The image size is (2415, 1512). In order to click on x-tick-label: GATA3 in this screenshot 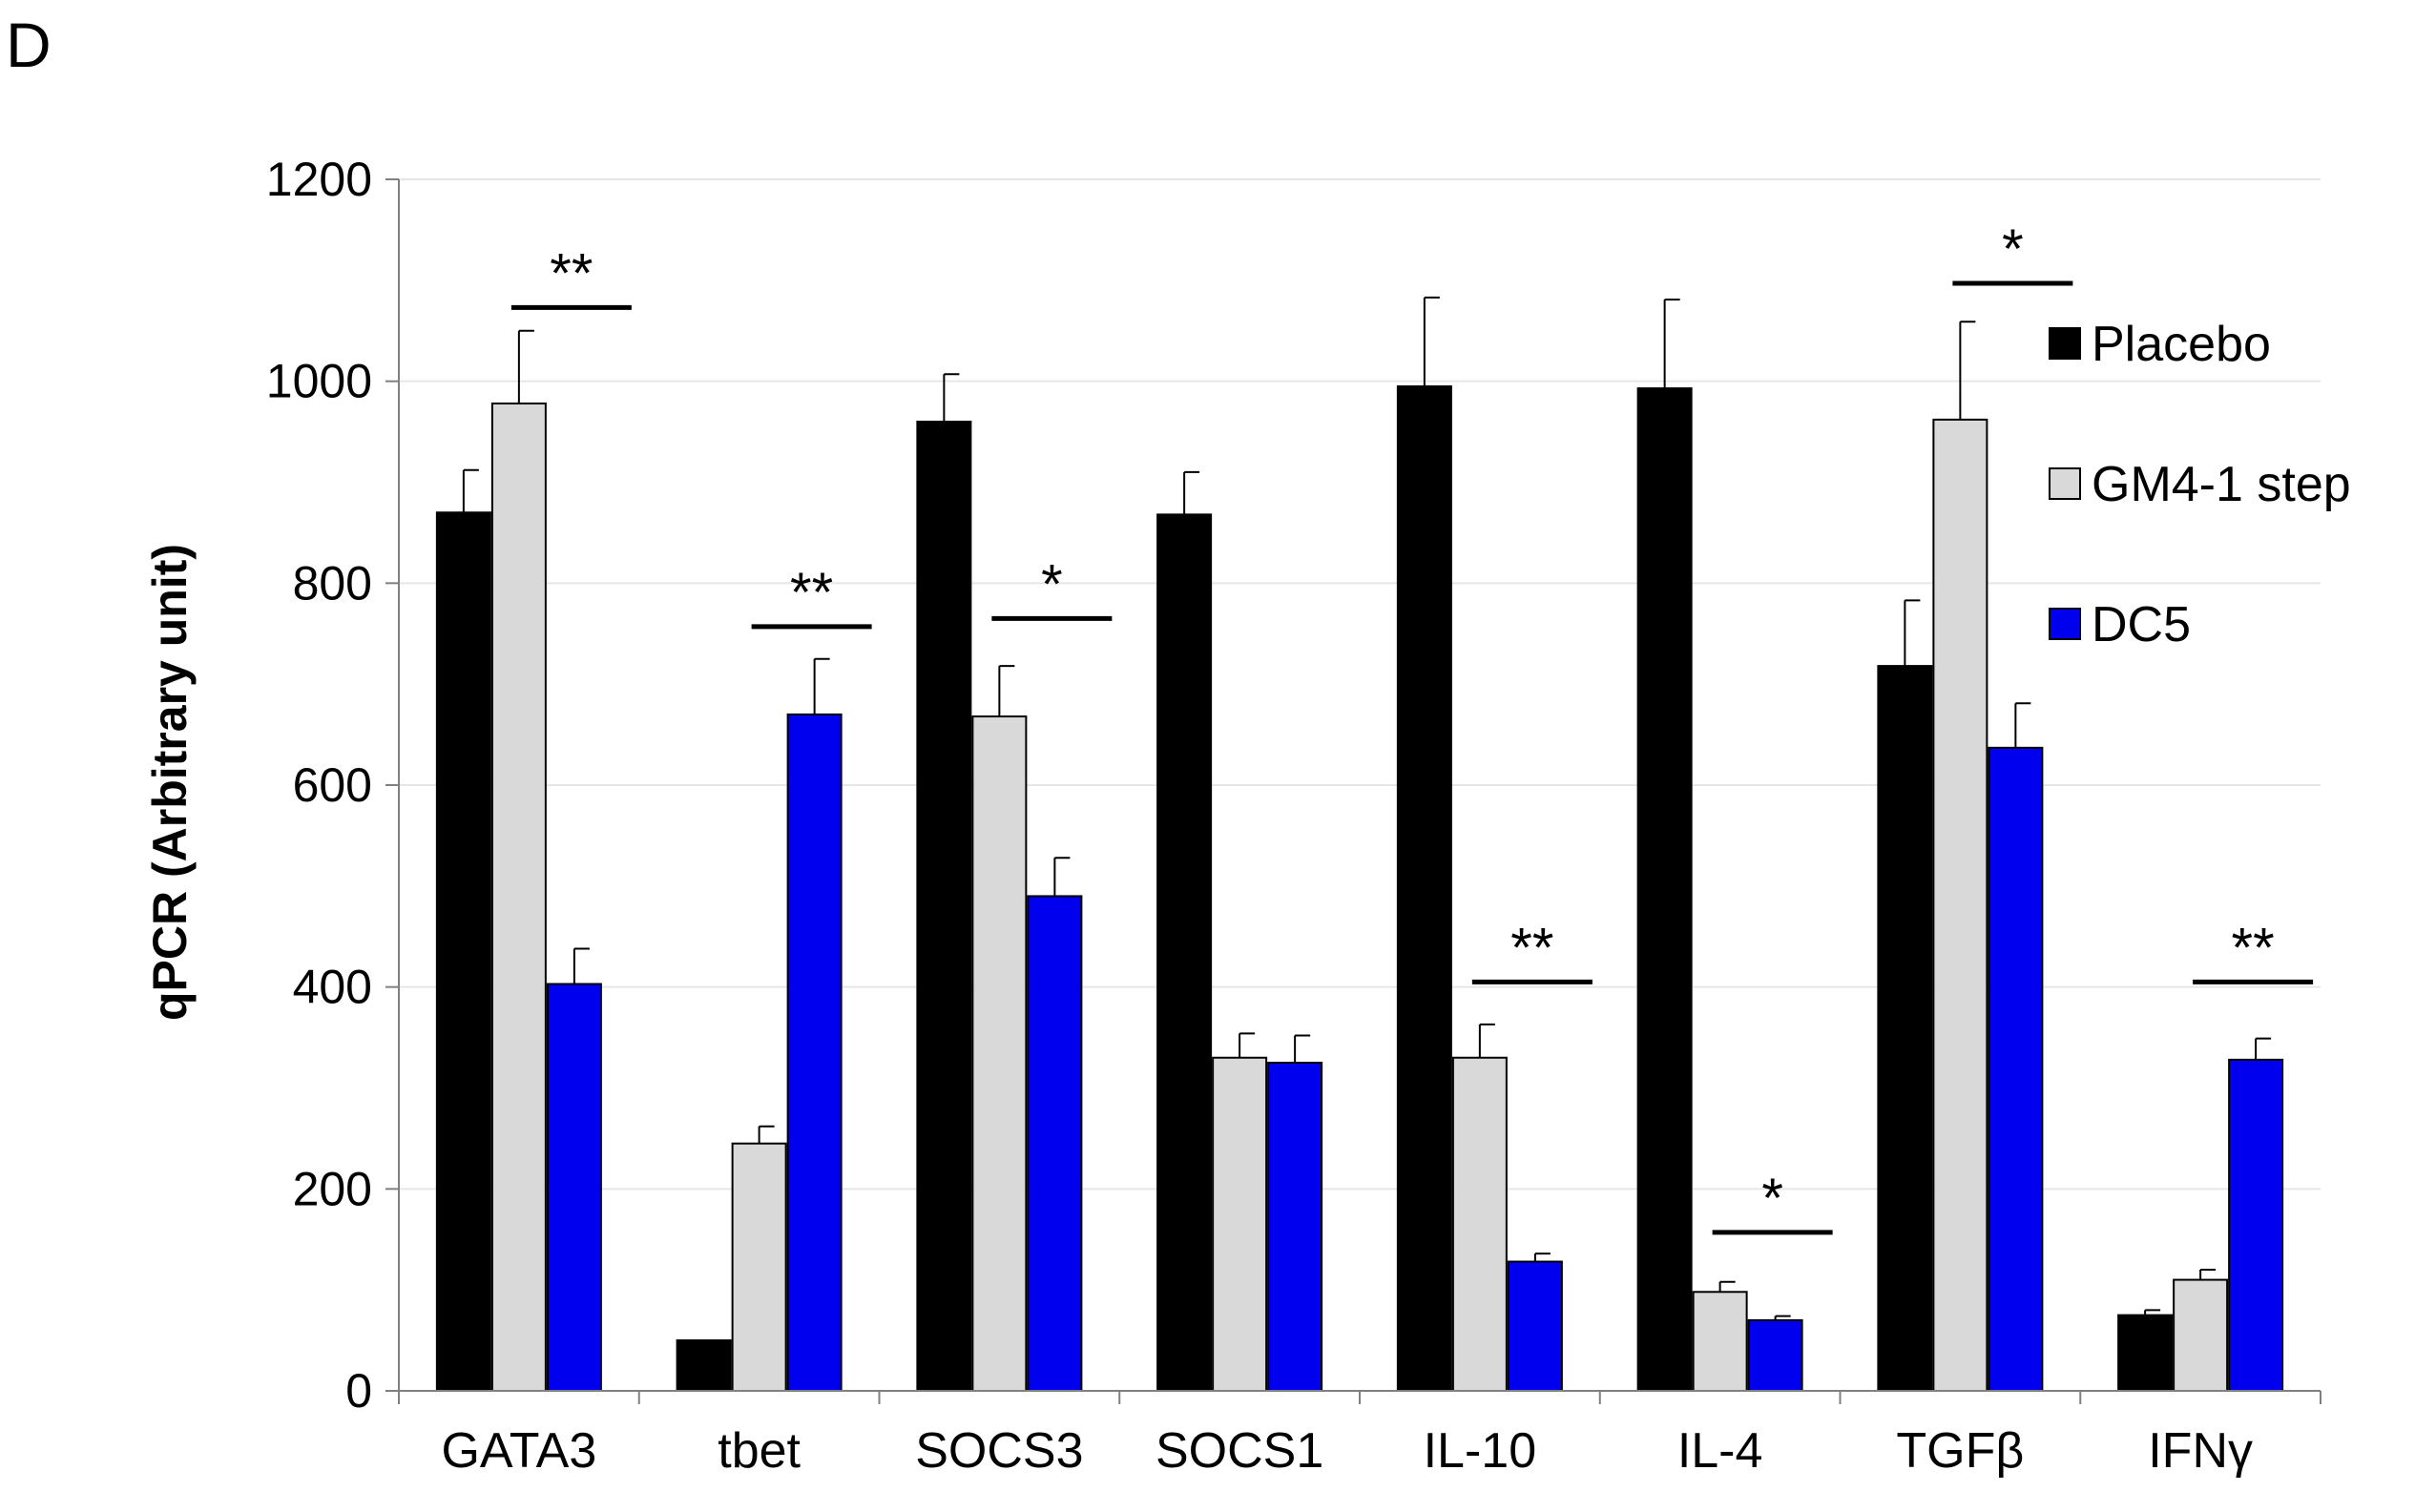, I will do `click(518, 1451)`.